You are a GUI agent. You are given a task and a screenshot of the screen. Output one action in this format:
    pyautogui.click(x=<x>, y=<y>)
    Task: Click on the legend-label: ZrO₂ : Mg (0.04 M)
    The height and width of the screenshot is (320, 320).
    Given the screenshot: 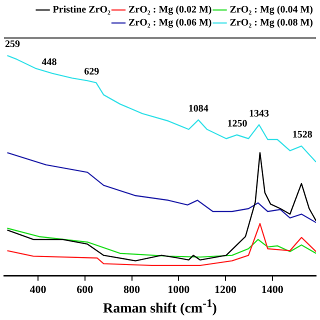 What is the action you would take?
    pyautogui.click(x=272, y=10)
    